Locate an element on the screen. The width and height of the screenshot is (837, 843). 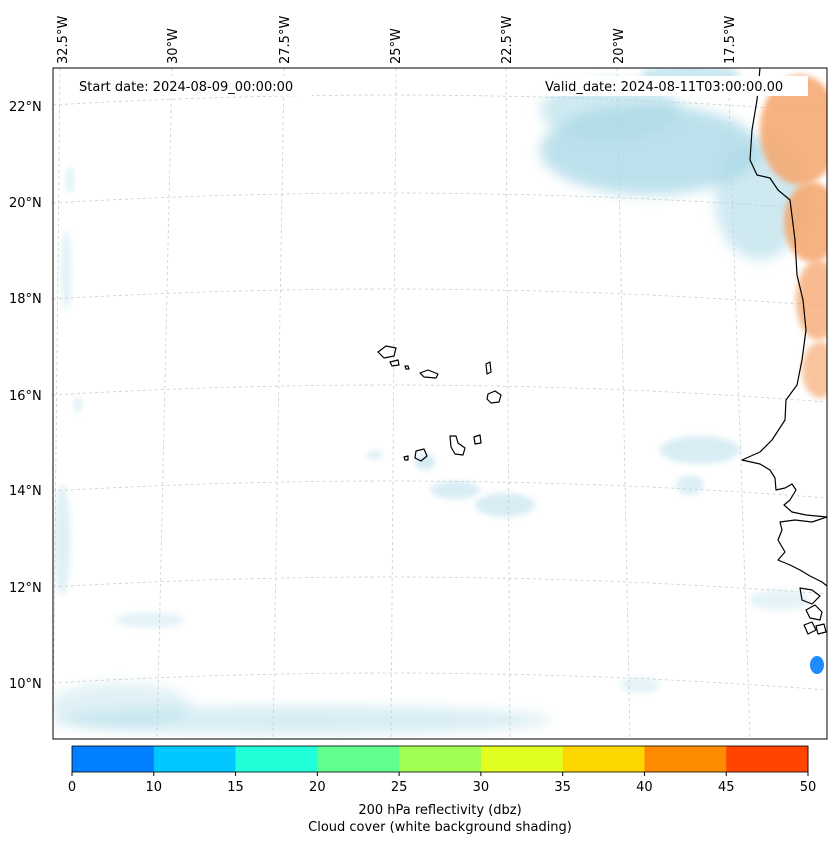
meridian-20w is located at coordinates (623, 403).